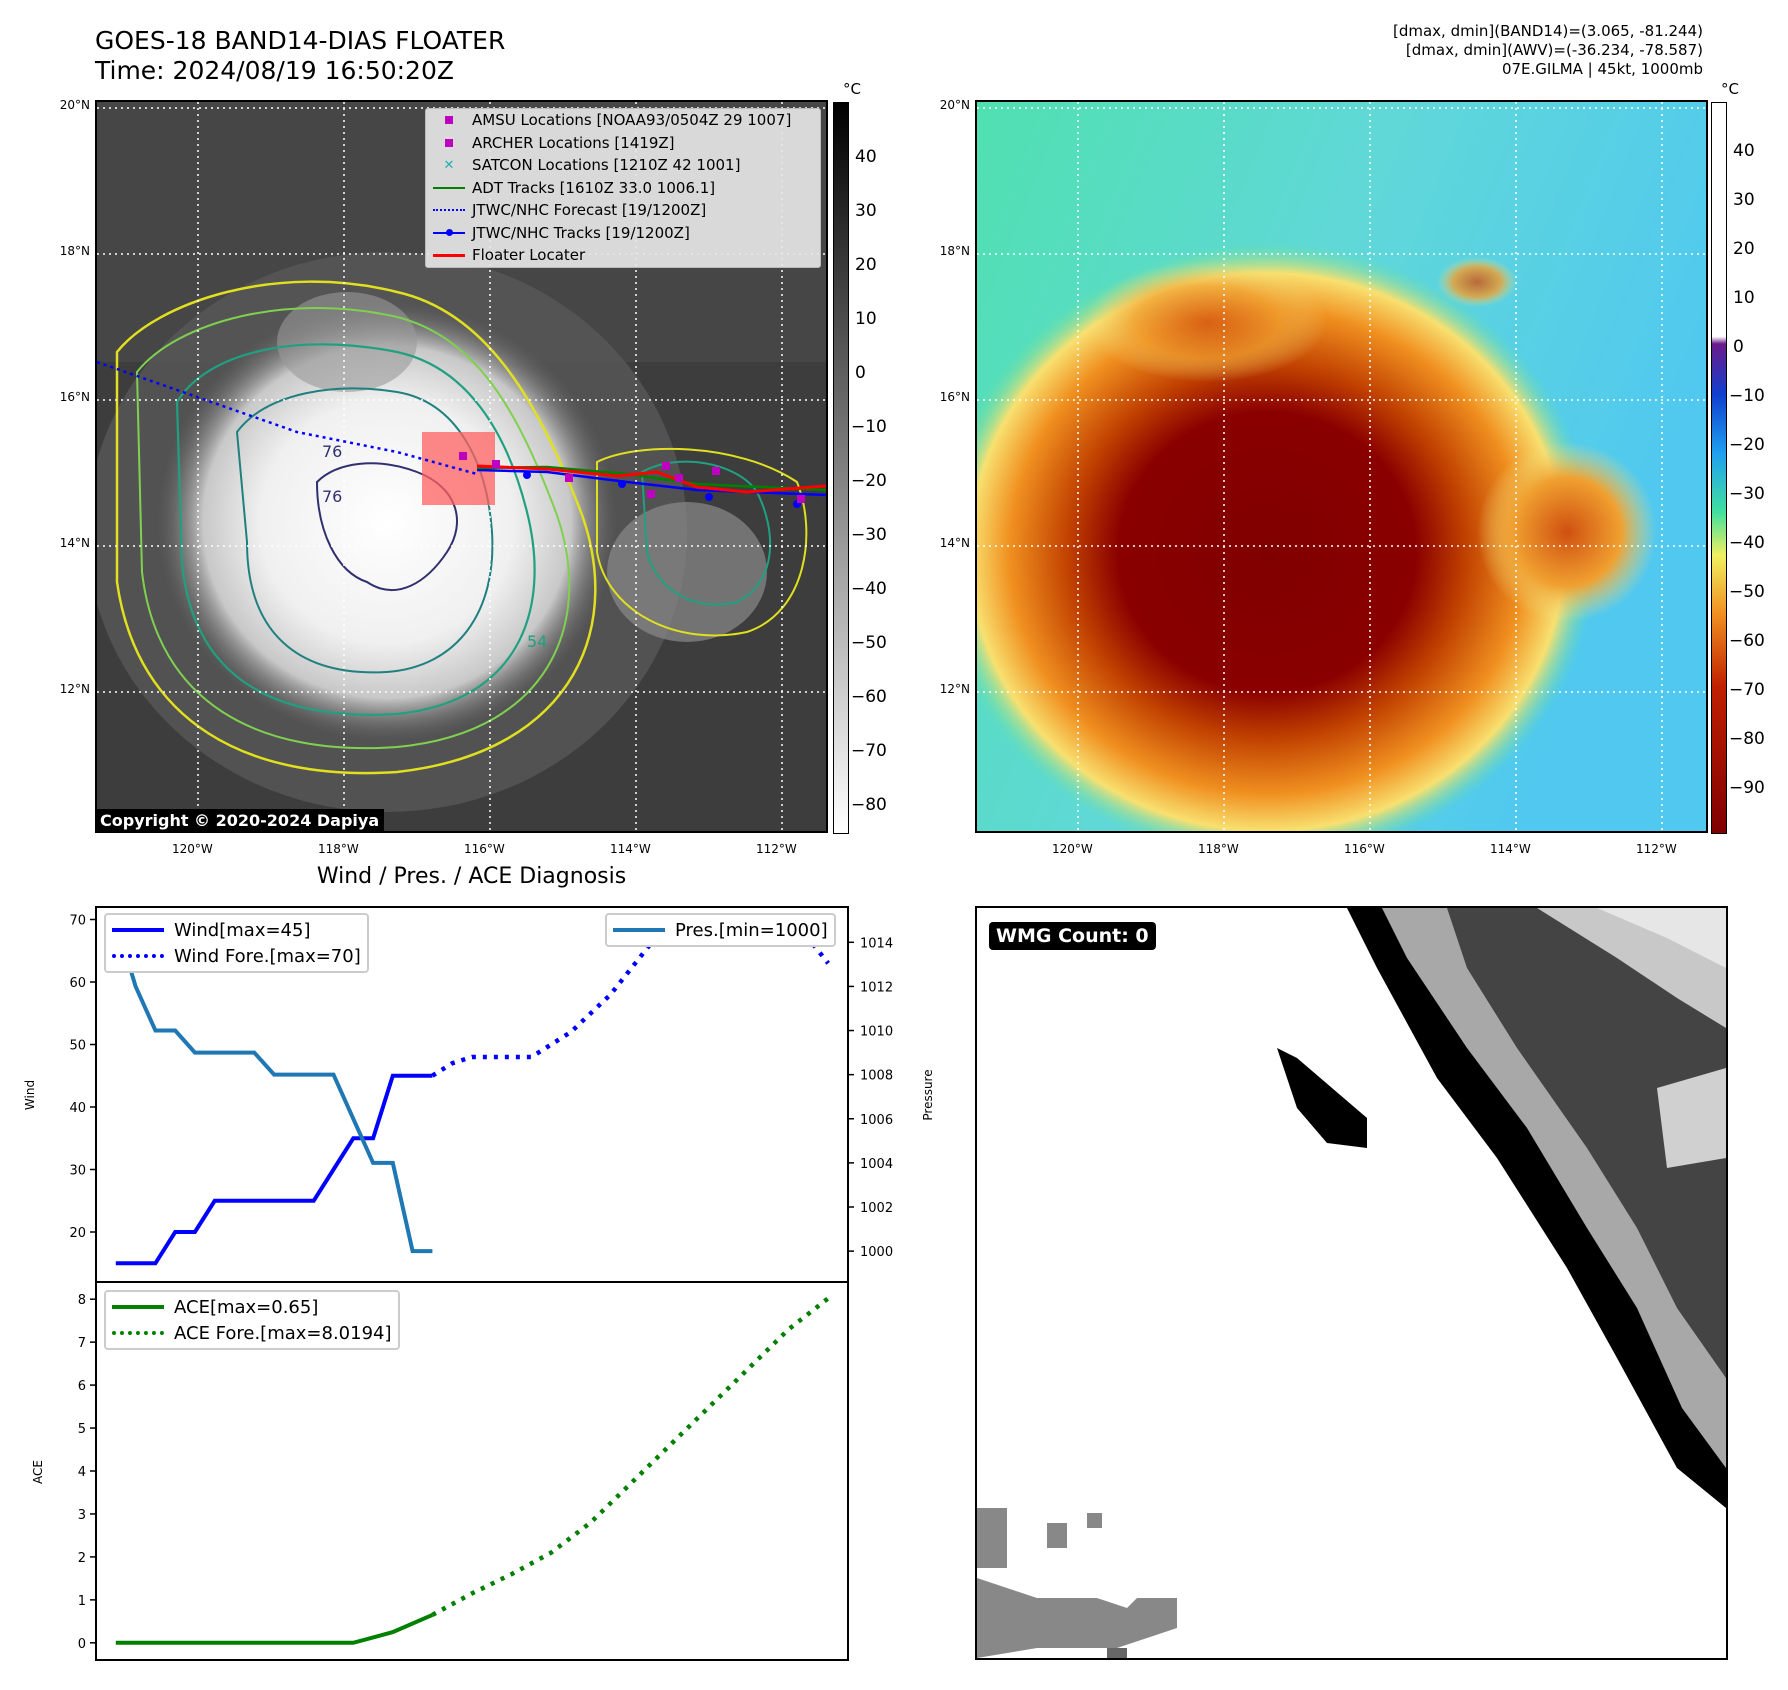 The width and height of the screenshot is (1788, 1690). I want to click on cbar-tick: −60, so click(1747, 641).